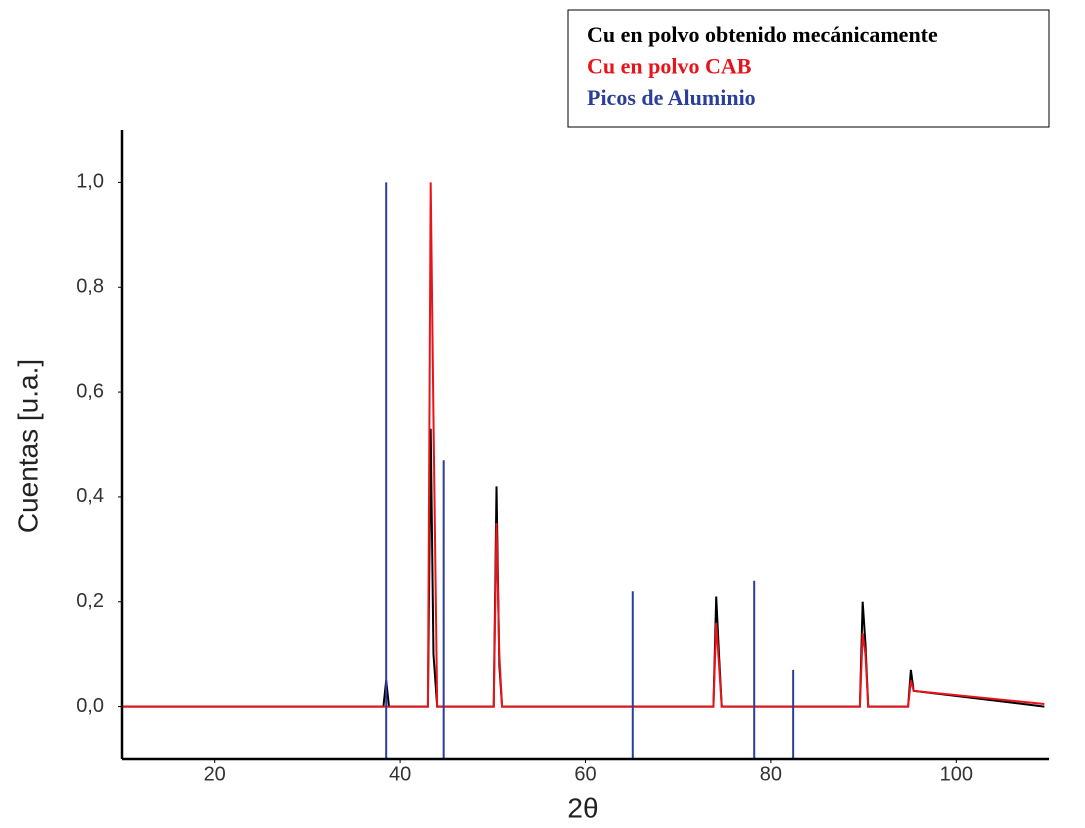 This screenshot has height=828, width=1085. I want to click on y-tick-label: 0,8, so click(90, 287).